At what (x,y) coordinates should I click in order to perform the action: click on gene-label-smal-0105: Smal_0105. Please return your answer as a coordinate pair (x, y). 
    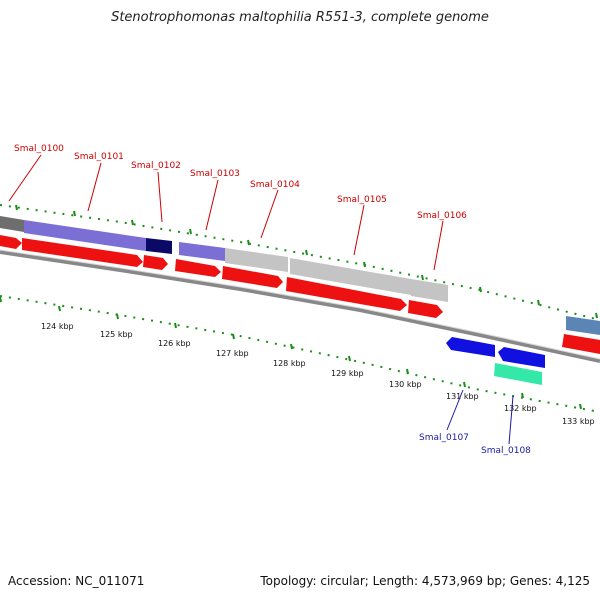
    Looking at the image, I should click on (362, 200).